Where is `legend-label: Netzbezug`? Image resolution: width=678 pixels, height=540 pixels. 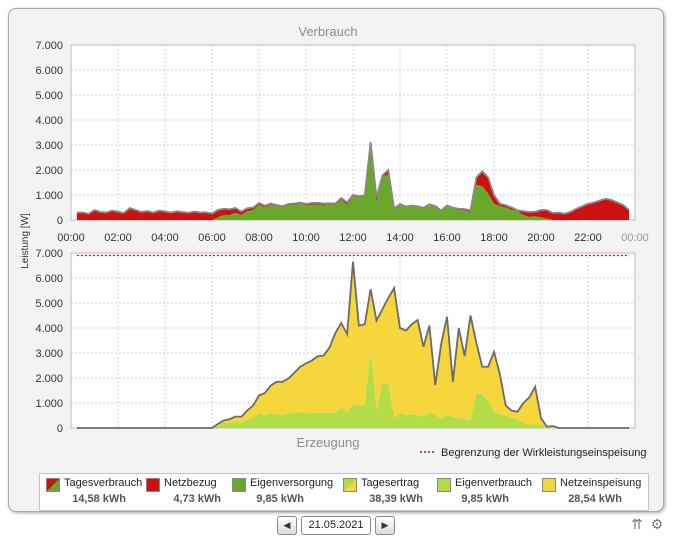 legend-label: Netzbezug is located at coordinates (190, 483).